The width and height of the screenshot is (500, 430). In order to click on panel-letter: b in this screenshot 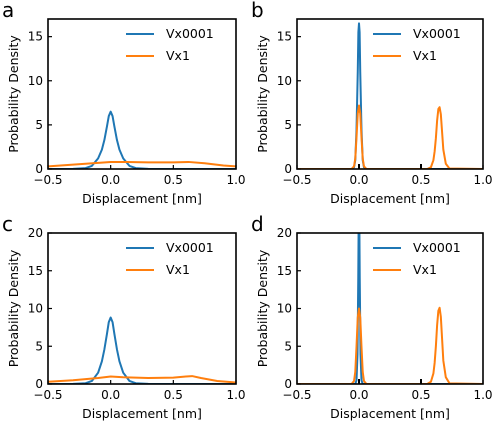, I will do `click(257, 11)`.